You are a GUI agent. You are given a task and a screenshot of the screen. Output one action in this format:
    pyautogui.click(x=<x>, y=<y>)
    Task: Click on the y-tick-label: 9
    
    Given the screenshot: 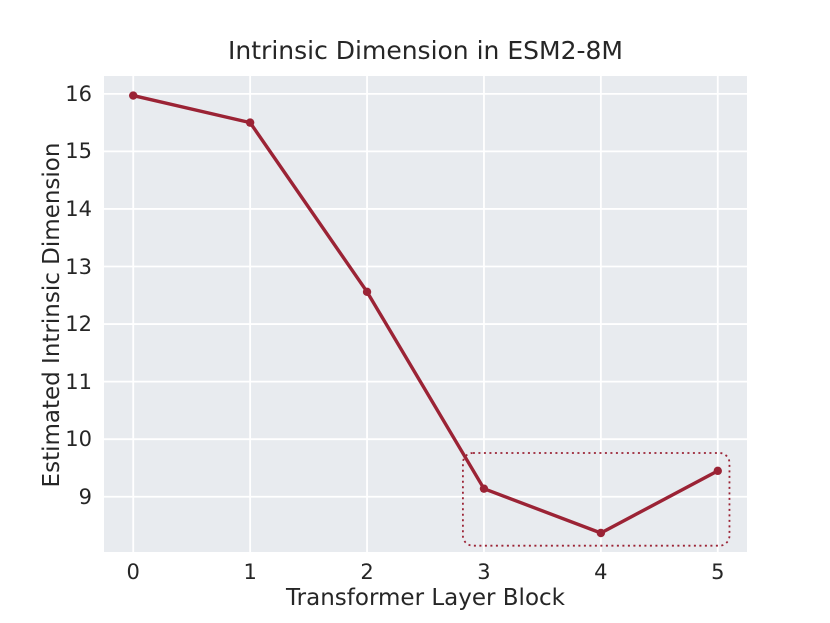 What is the action you would take?
    pyautogui.click(x=85, y=496)
    